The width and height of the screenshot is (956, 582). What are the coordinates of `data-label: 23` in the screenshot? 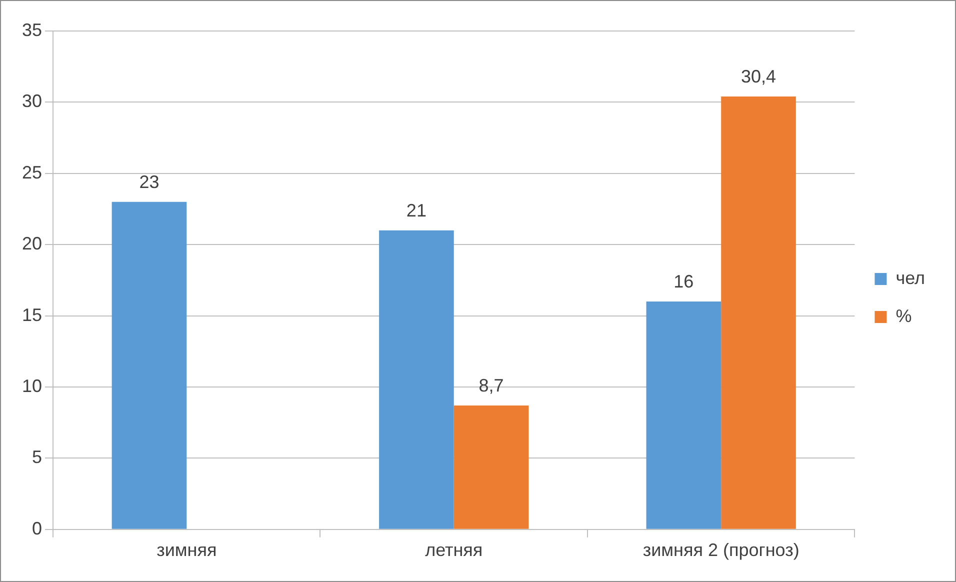 It's located at (149, 182).